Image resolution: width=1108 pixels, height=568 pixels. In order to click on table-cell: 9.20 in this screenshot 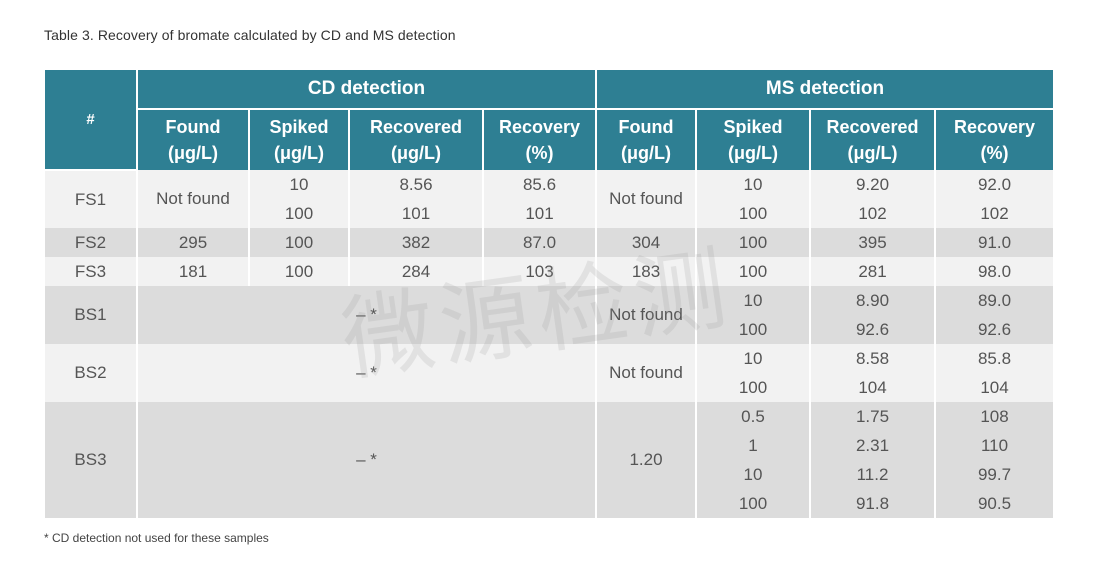, I will do `click(873, 184)`.